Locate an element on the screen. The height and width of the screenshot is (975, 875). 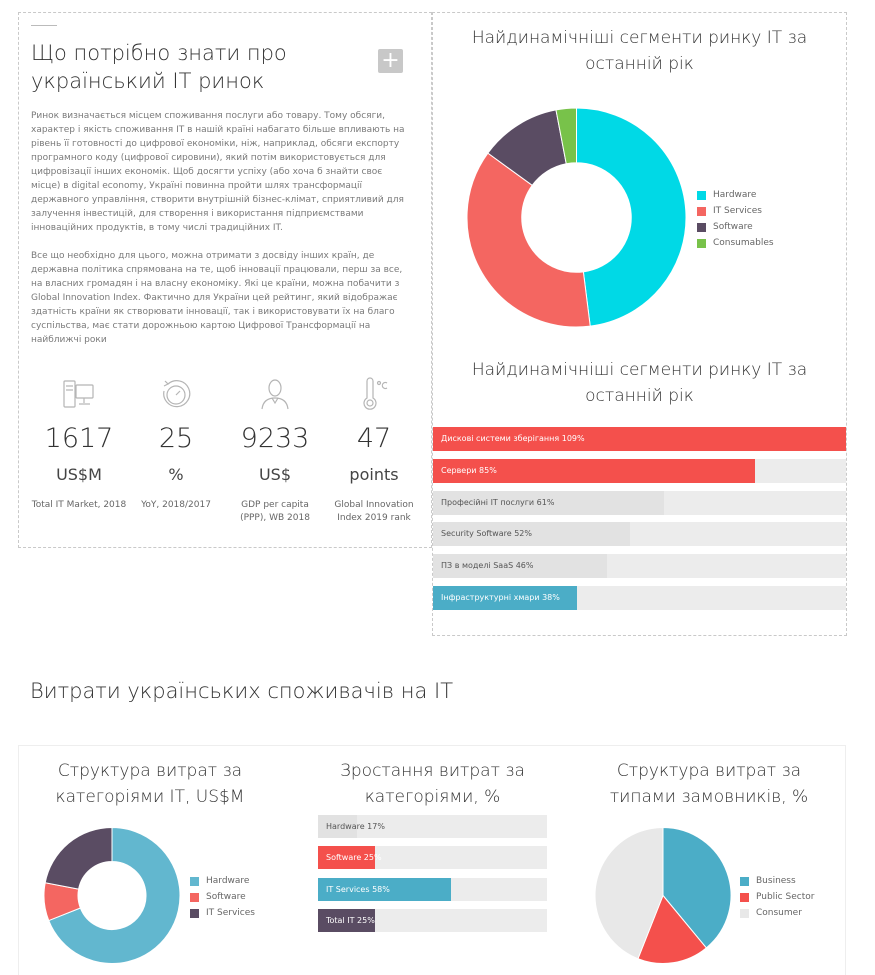
title-rule is located at coordinates (44, 25).